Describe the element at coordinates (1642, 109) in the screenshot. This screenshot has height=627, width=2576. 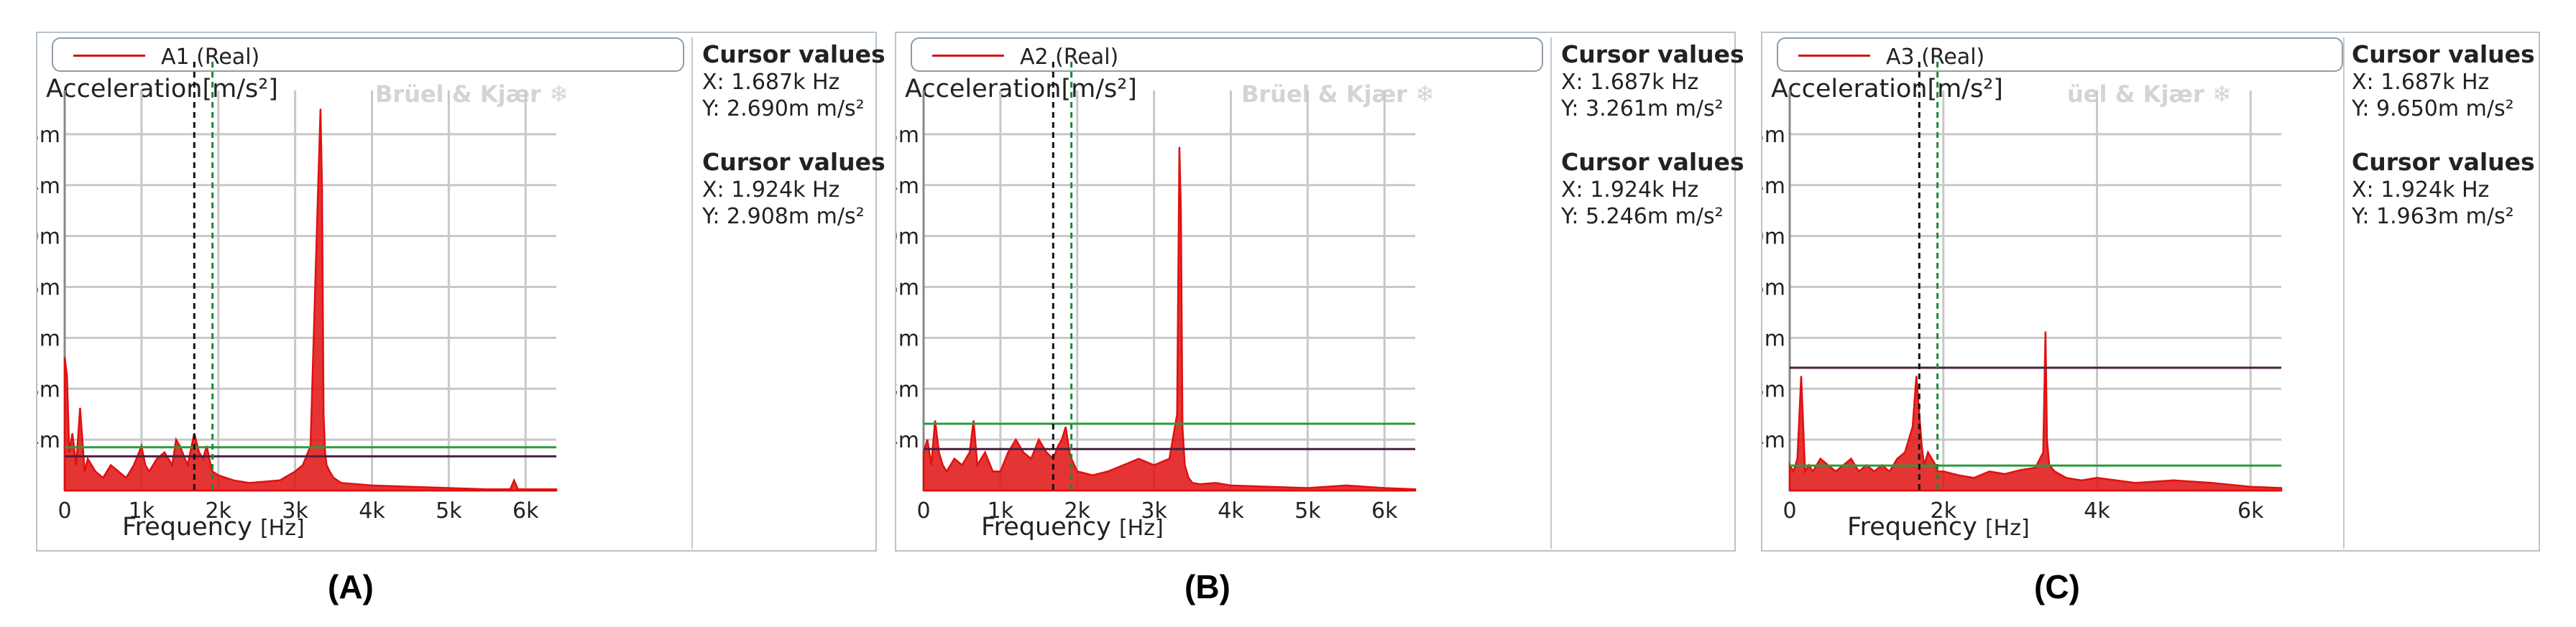
I see `cursor1-y-value: Y: 3.261m m/s²` at that location.